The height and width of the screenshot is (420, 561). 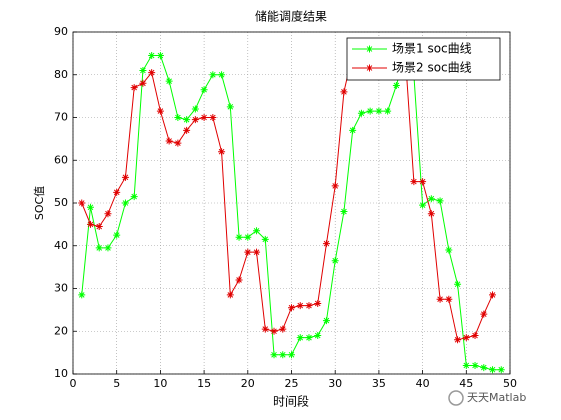 What do you see at coordinates (432, 68) in the screenshot?
I see `legend-label: 场景2 soc曲线` at bounding box center [432, 68].